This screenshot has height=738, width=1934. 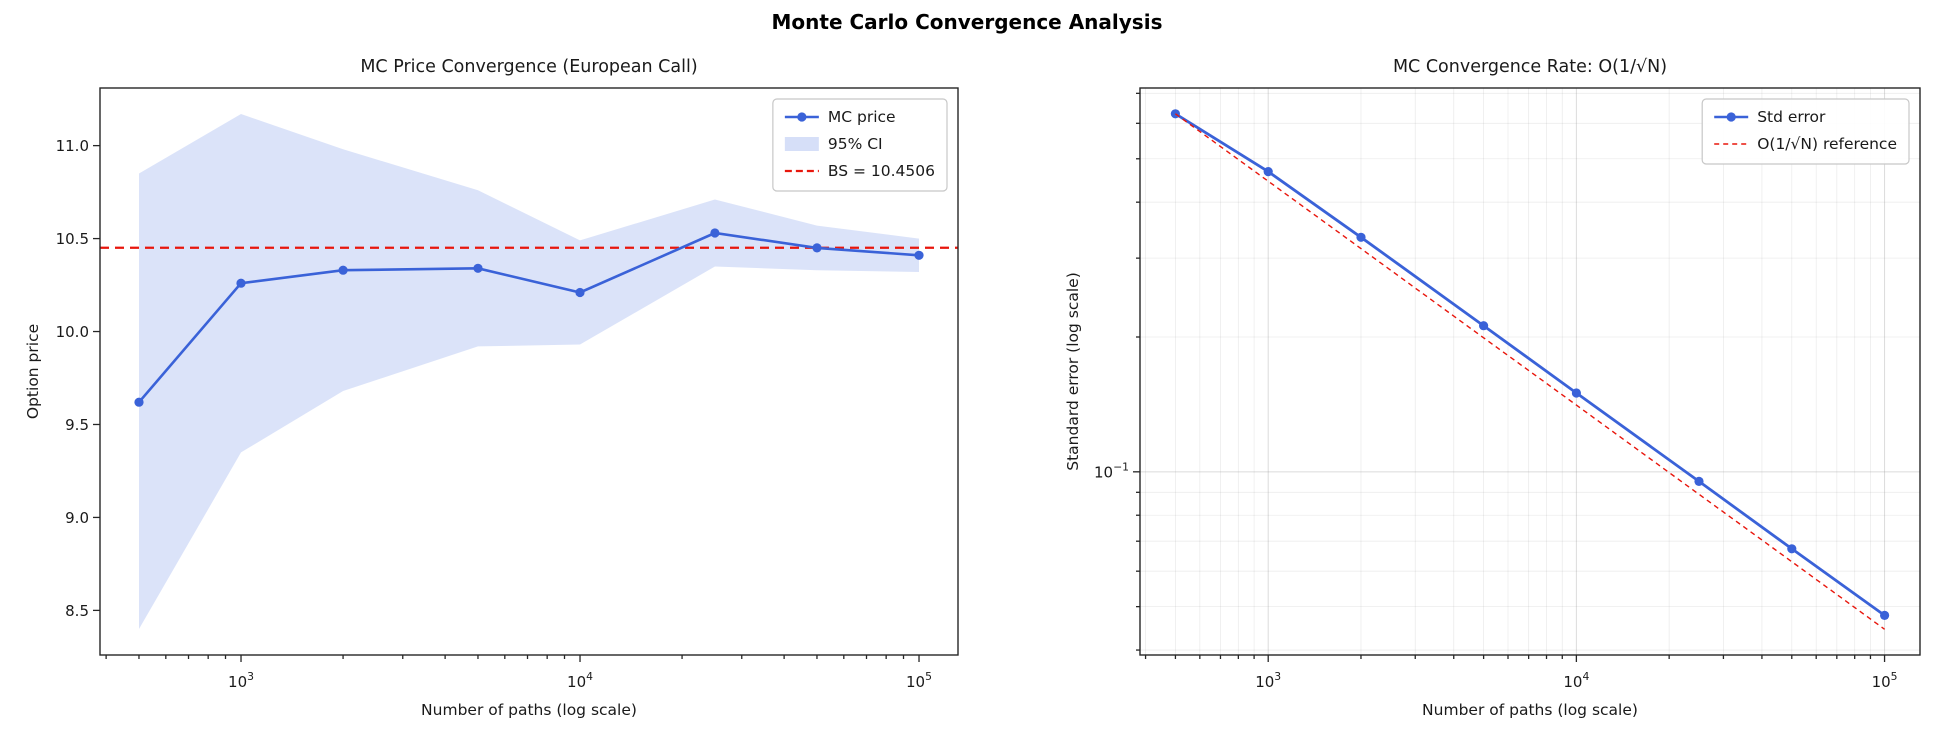 I want to click on tick-label: 8.5, so click(x=77, y=611).